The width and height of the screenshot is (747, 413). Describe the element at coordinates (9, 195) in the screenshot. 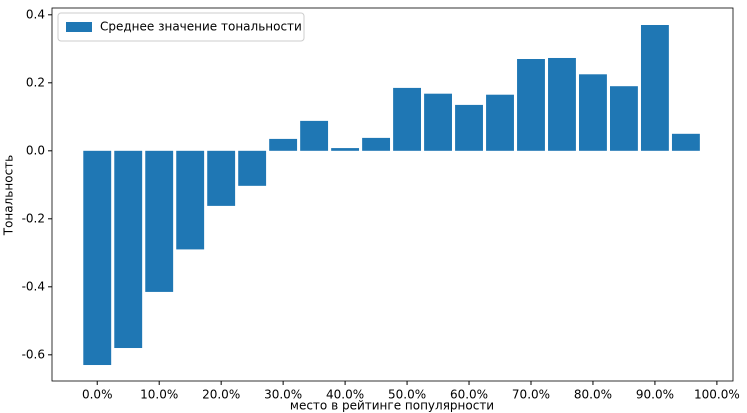

I see `y-axis-label: Тональность` at that location.